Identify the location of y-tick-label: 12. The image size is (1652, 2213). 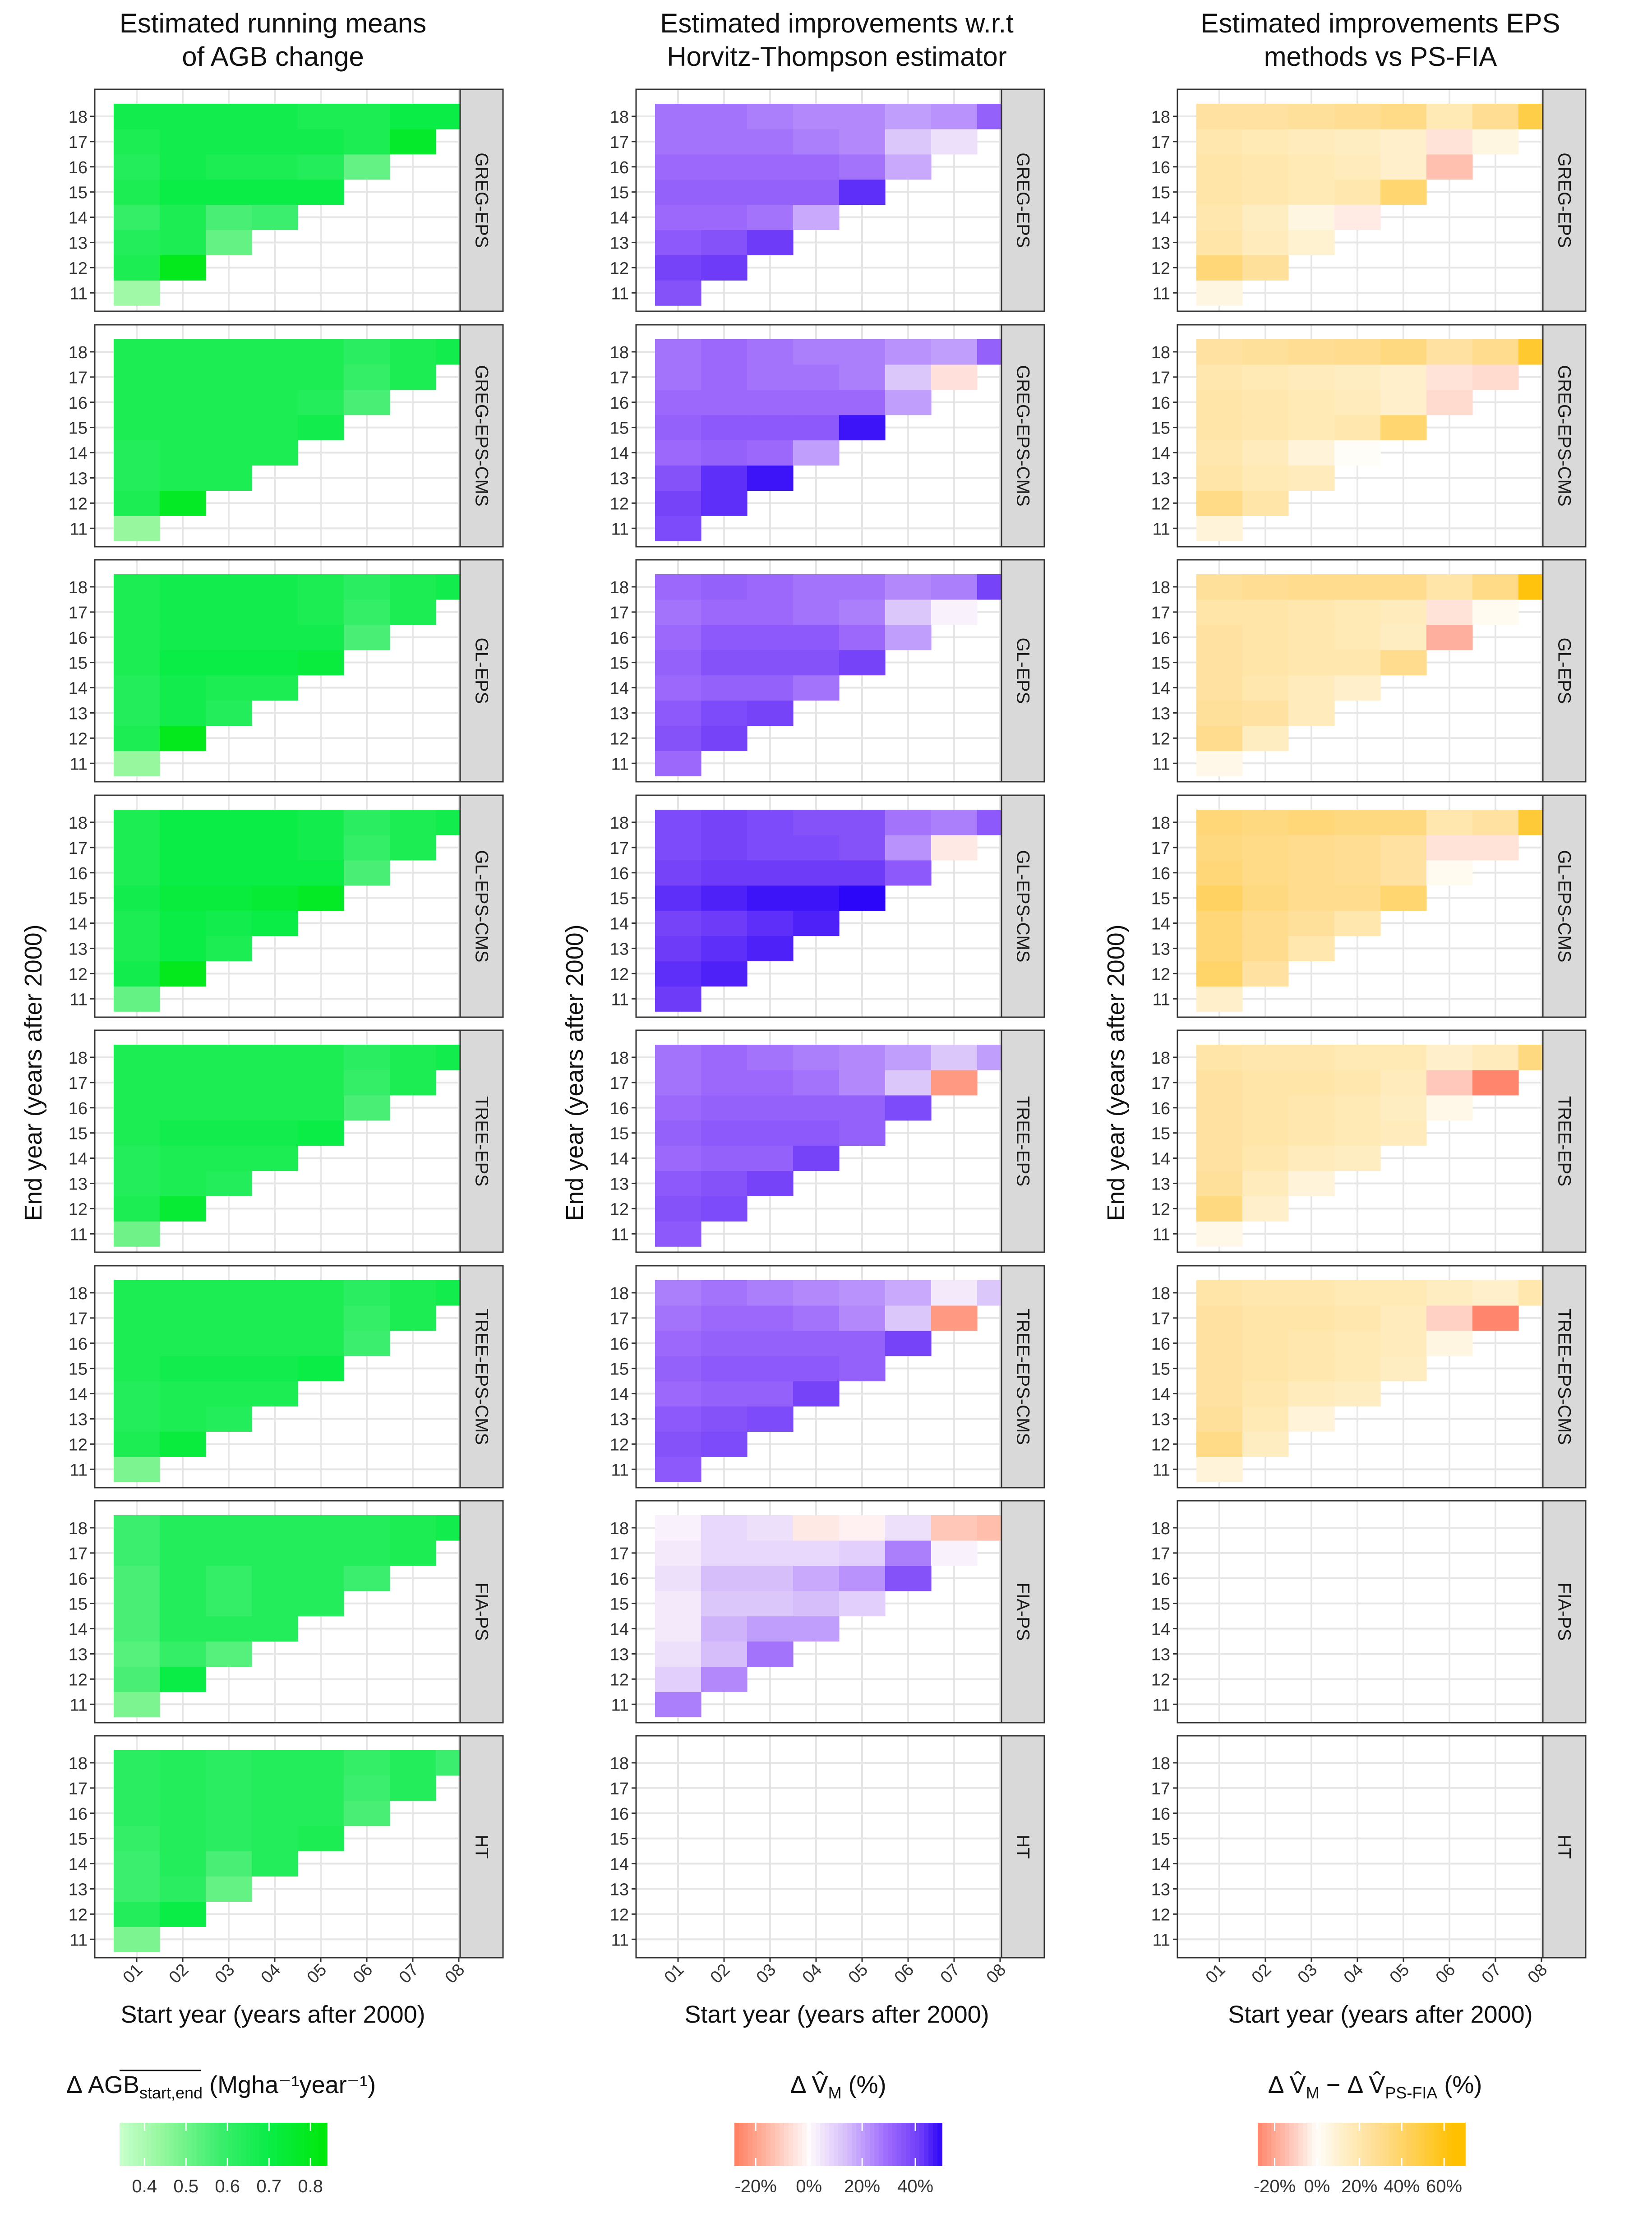
(78, 1444).